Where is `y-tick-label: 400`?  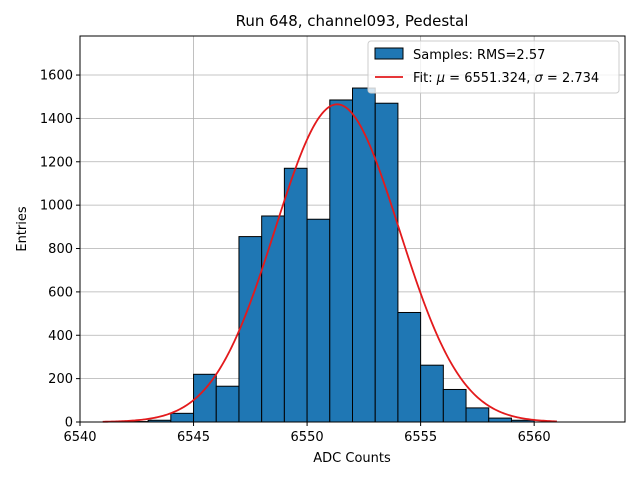
y-tick-label: 400 is located at coordinates (60, 336).